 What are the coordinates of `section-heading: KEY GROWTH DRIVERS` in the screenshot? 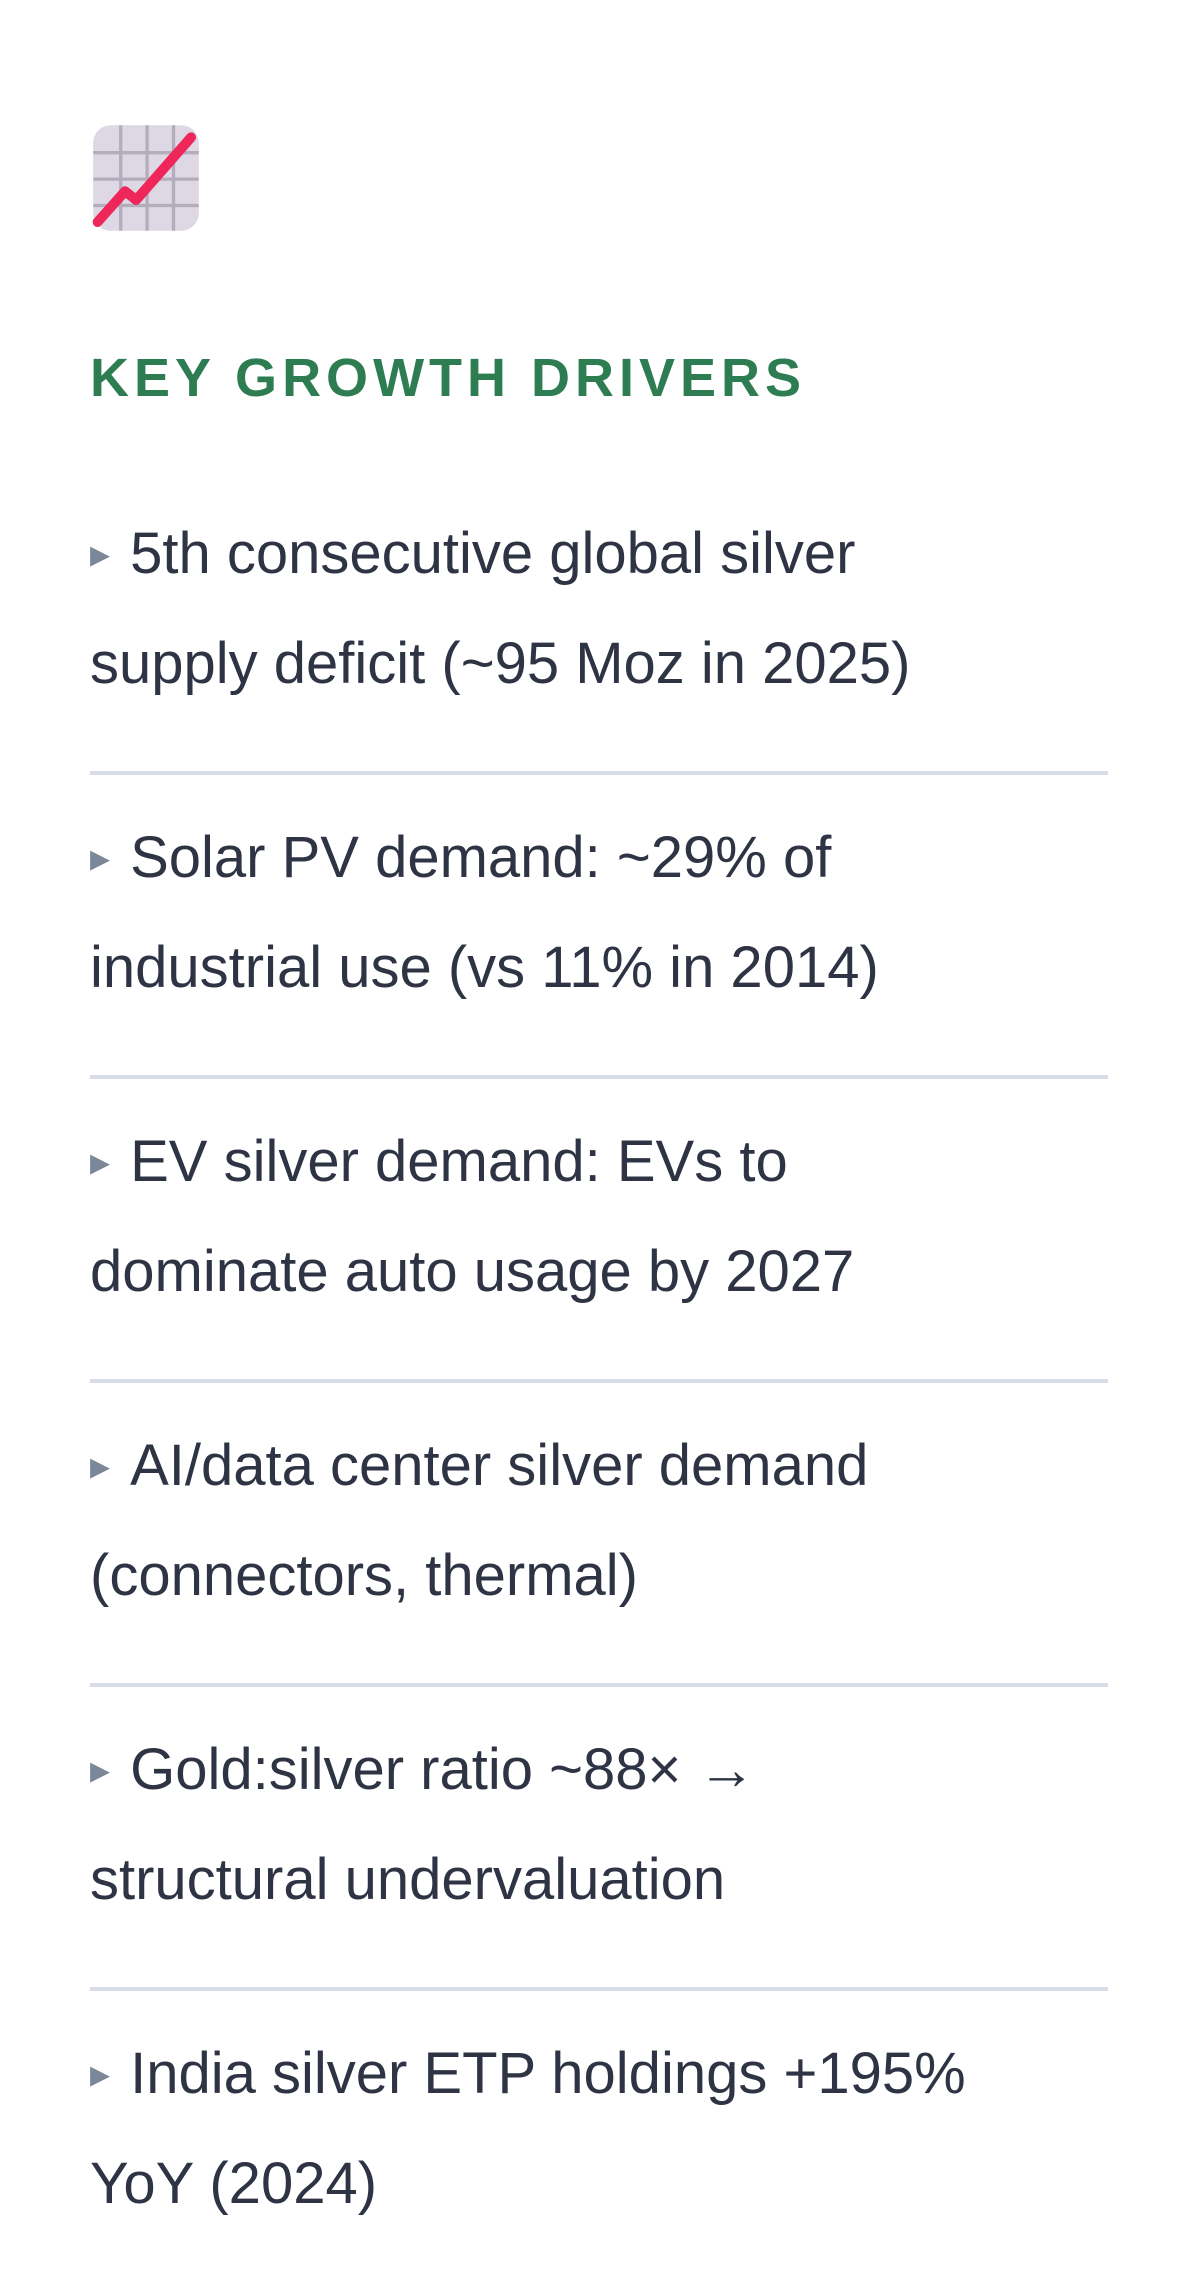 It's located at (448, 378).